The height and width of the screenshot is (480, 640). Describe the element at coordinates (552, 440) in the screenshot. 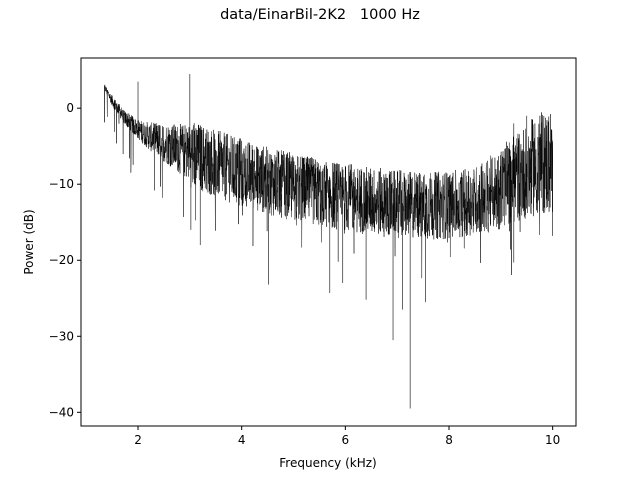

I see `x-tick-label: 10` at that location.